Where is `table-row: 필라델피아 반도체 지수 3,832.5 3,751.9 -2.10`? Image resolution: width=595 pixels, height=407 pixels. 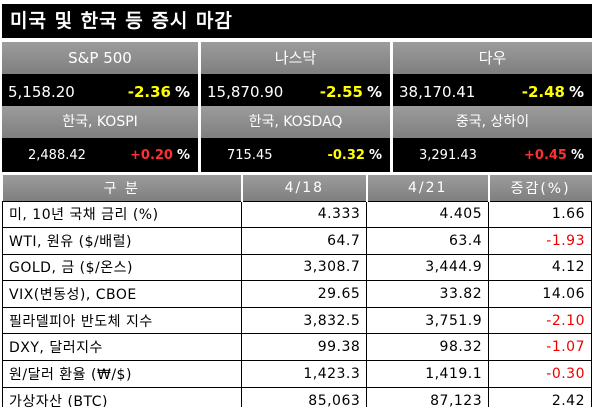
table-row: 필라델피아 반도체 지수 3,832.5 3,751.9 -2.10 is located at coordinates (296, 320).